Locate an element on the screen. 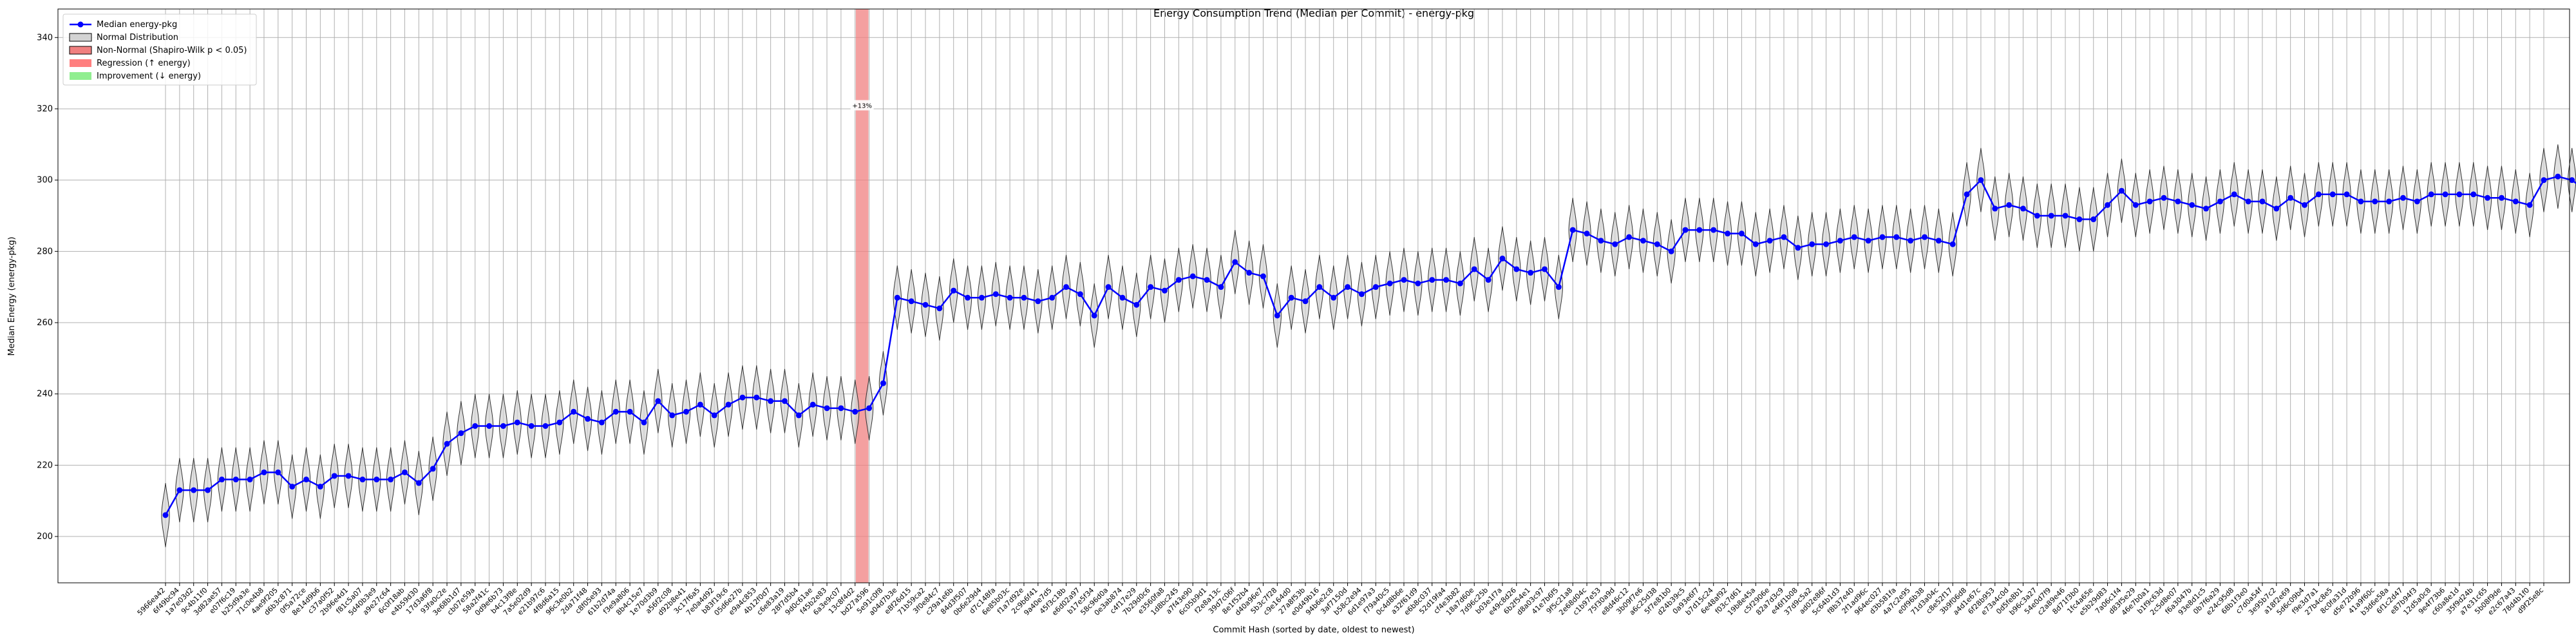 The image size is (2576, 644). y-axis-label: Median Energy (energy-pkg) is located at coordinates (12, 296).